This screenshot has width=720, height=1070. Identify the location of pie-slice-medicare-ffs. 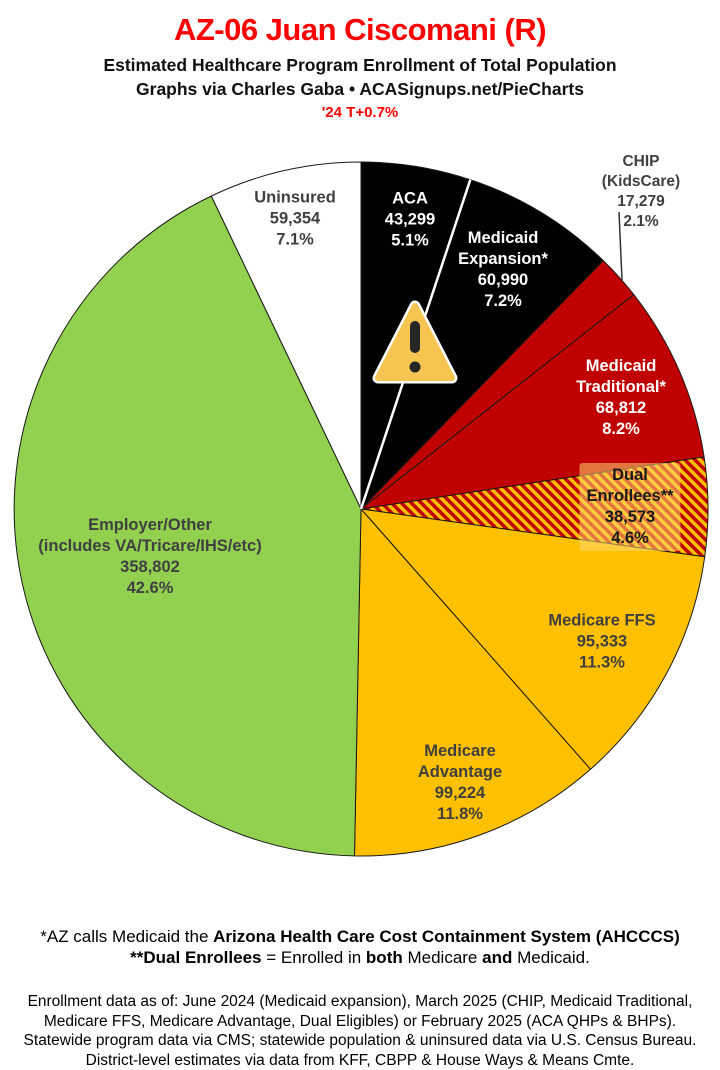
(533, 639).